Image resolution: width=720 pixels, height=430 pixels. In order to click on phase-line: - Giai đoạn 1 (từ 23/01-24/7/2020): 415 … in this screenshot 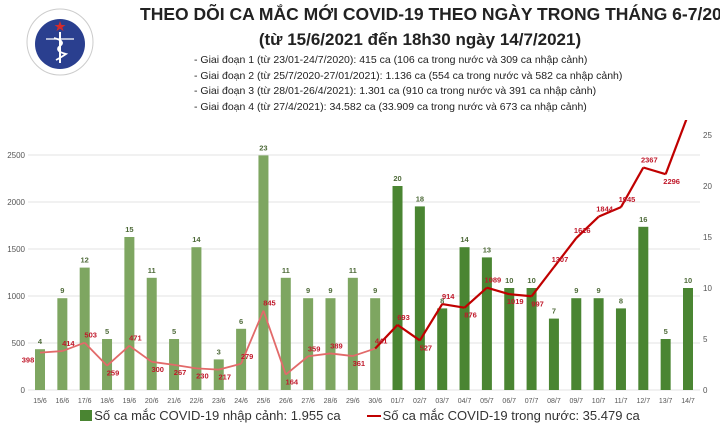, I will do `click(391, 60)`.